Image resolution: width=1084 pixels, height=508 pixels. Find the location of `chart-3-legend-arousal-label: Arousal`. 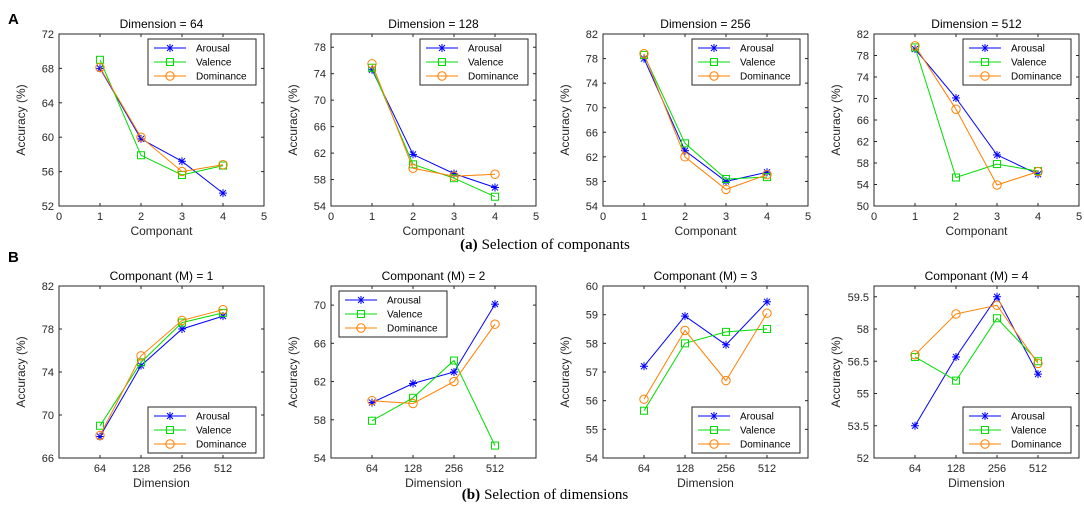

chart-3-legend-arousal-label: Arousal is located at coordinates (757, 49).